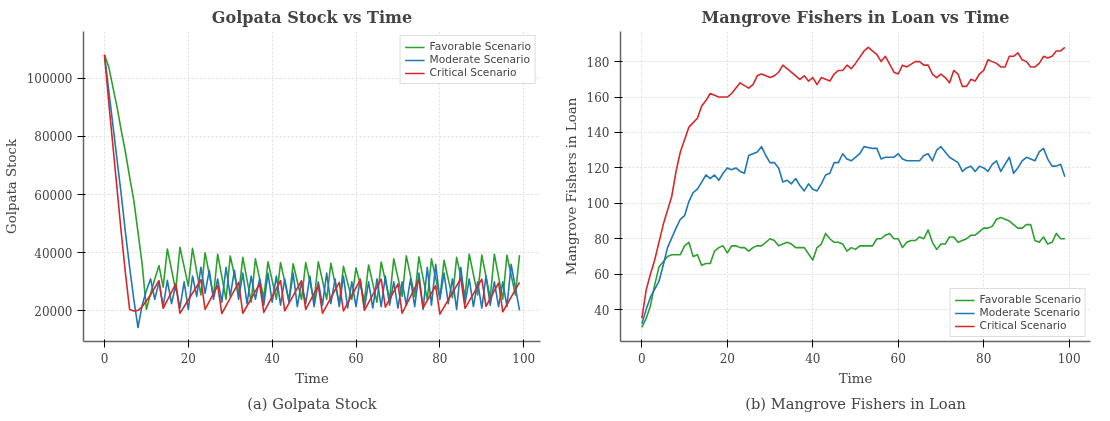 The width and height of the screenshot is (1110, 421). Describe the element at coordinates (598, 98) in the screenshot. I see `y-tick-label: 160` at that location.